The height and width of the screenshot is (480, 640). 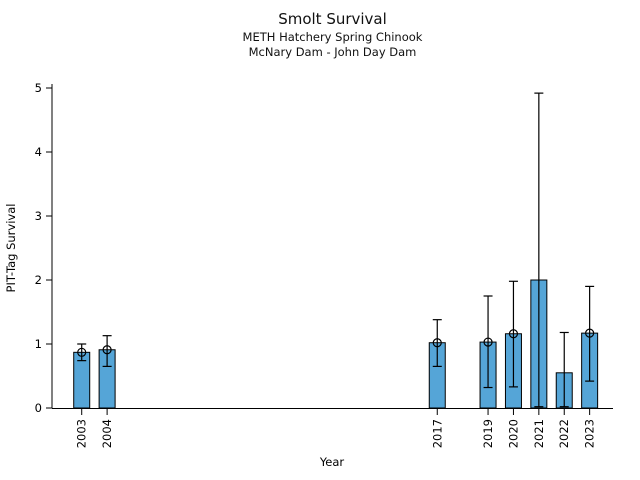 I want to click on y-tick-label: 4, so click(x=38, y=152).